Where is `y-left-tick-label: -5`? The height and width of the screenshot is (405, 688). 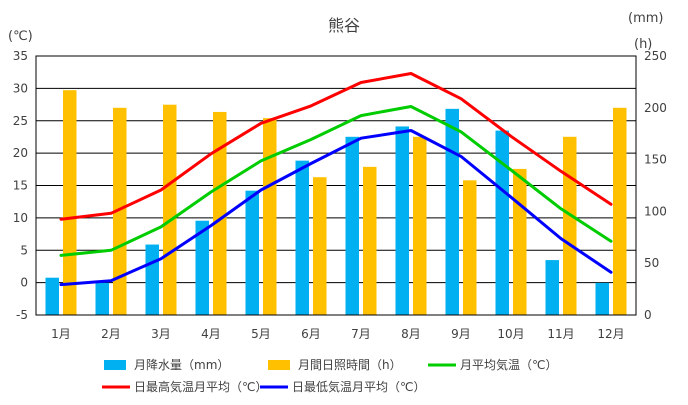 y-left-tick-label: -5 is located at coordinates (22, 315).